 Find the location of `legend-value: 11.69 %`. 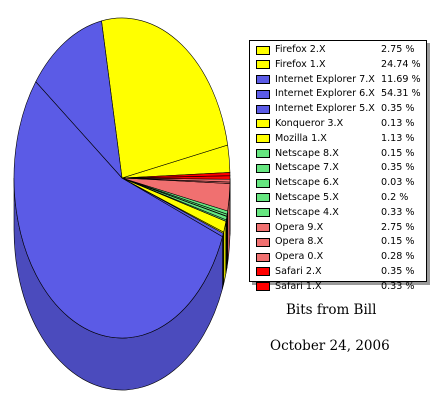

legend-value: 11.69 % is located at coordinates (401, 79).